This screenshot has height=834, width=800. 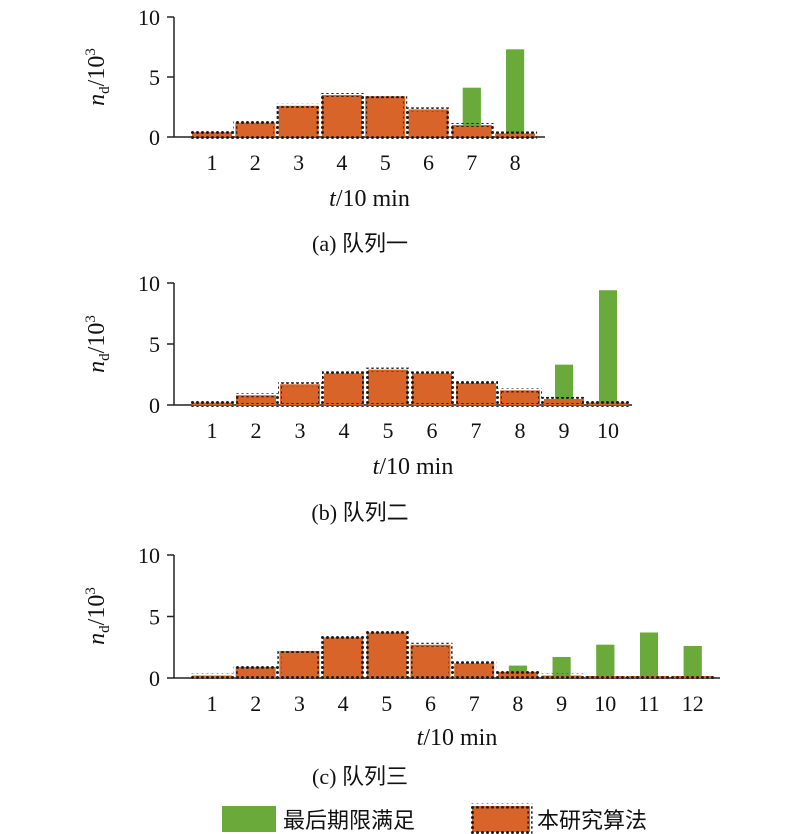 I want to click on legend-swatch-green, so click(x=249, y=819).